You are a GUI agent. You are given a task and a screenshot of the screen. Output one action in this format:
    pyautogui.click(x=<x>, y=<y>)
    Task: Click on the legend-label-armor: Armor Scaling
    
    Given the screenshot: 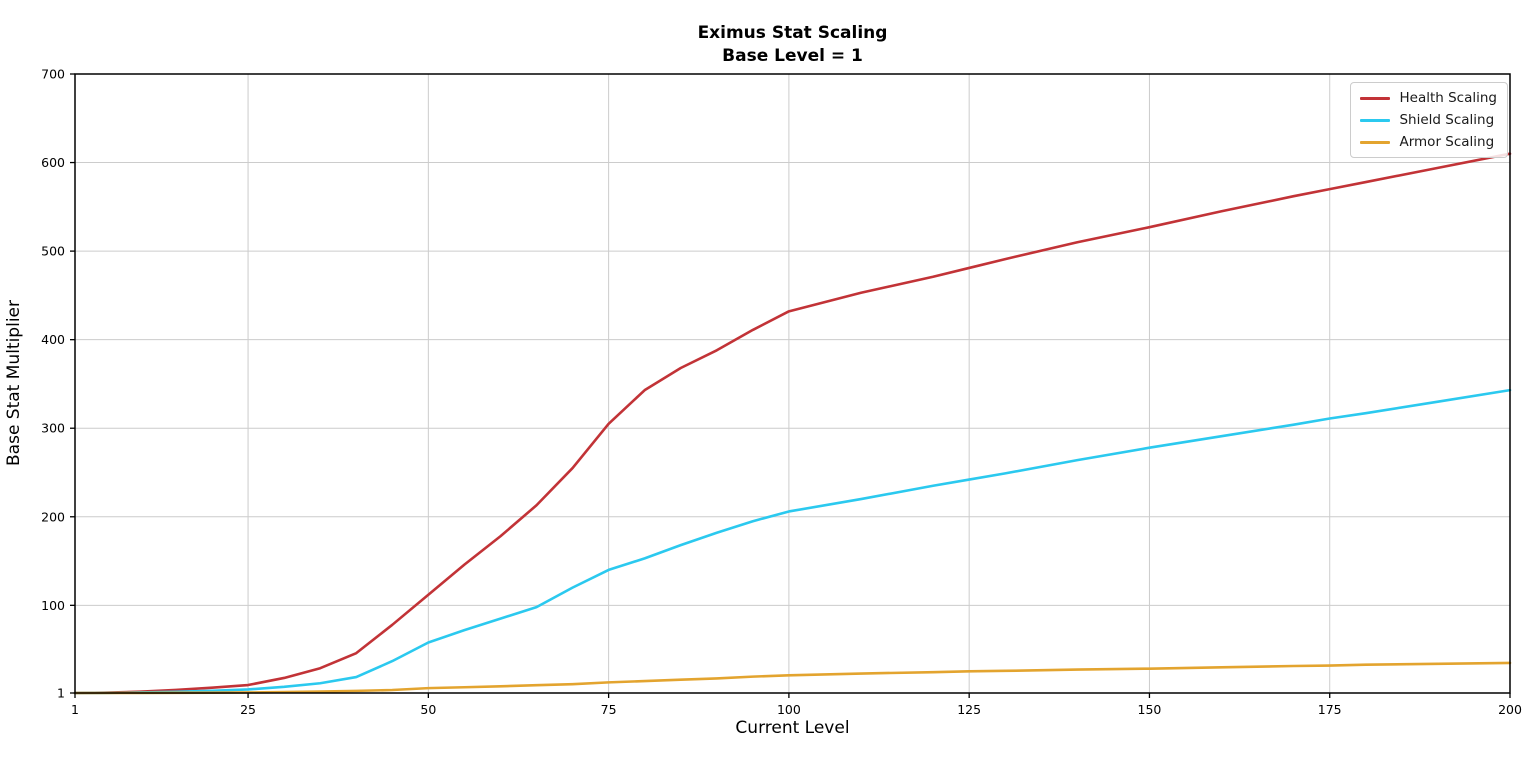 What is the action you would take?
    pyautogui.click(x=1447, y=142)
    